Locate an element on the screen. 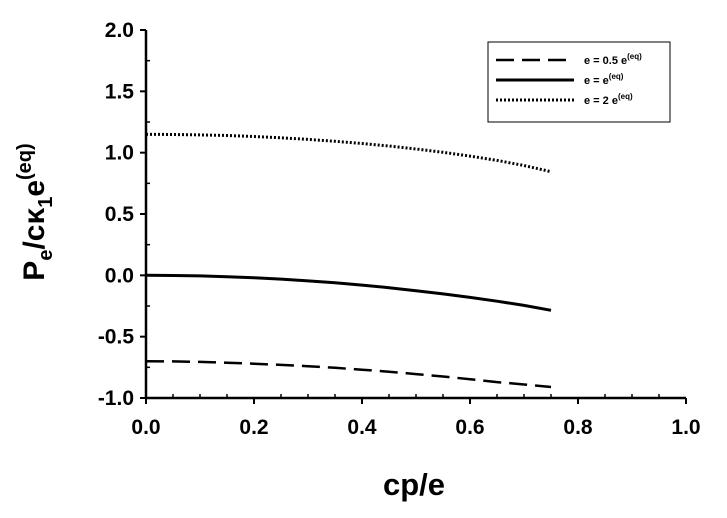  x-tick-label: 0.2 is located at coordinates (253, 427).